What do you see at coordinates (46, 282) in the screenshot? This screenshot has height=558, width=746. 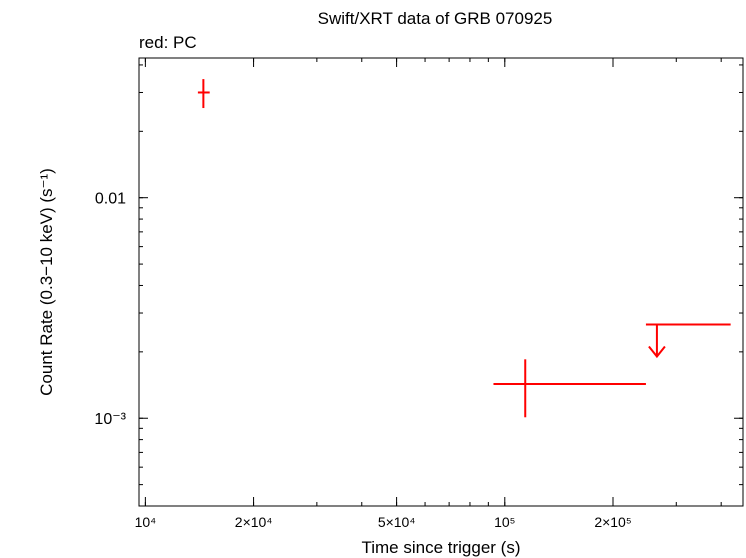 I see `y-axis-label: Count Rate (0.3−10 keV) (s⁻¹)` at bounding box center [46, 282].